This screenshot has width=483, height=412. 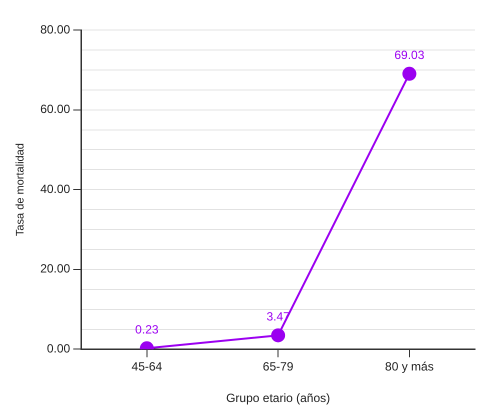 I want to click on y-axis-title: Tasa de mortalidad, so click(x=20, y=189).